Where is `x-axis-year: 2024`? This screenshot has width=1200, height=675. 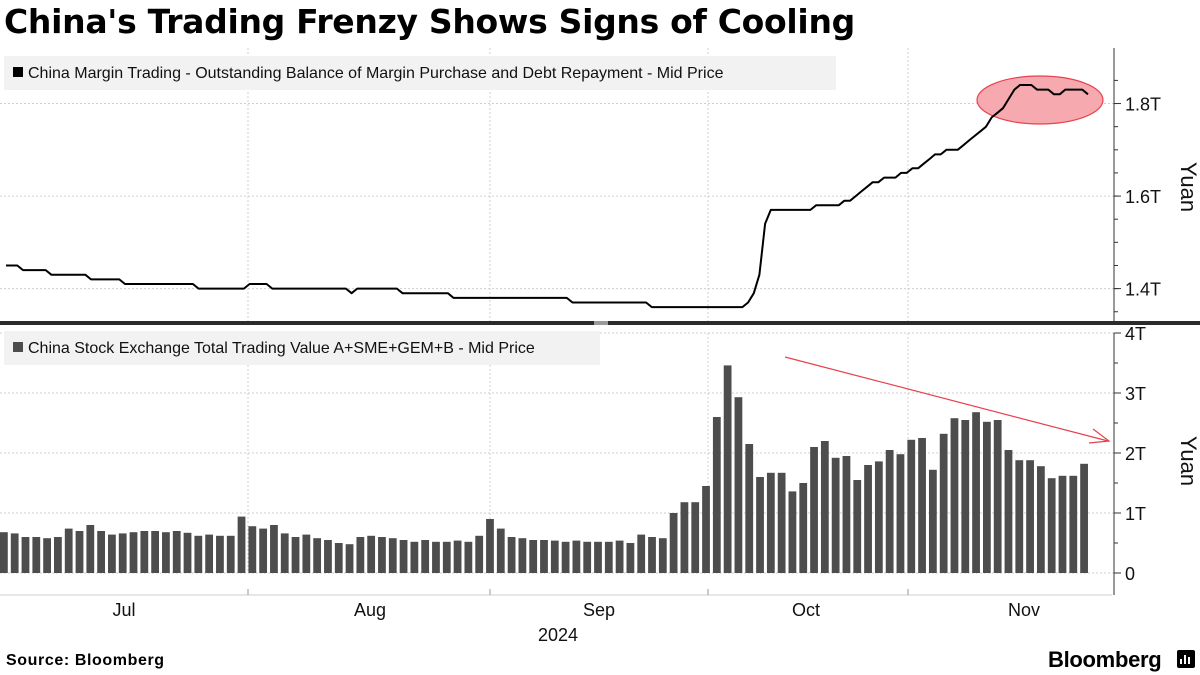 x-axis-year: 2024 is located at coordinates (558, 635).